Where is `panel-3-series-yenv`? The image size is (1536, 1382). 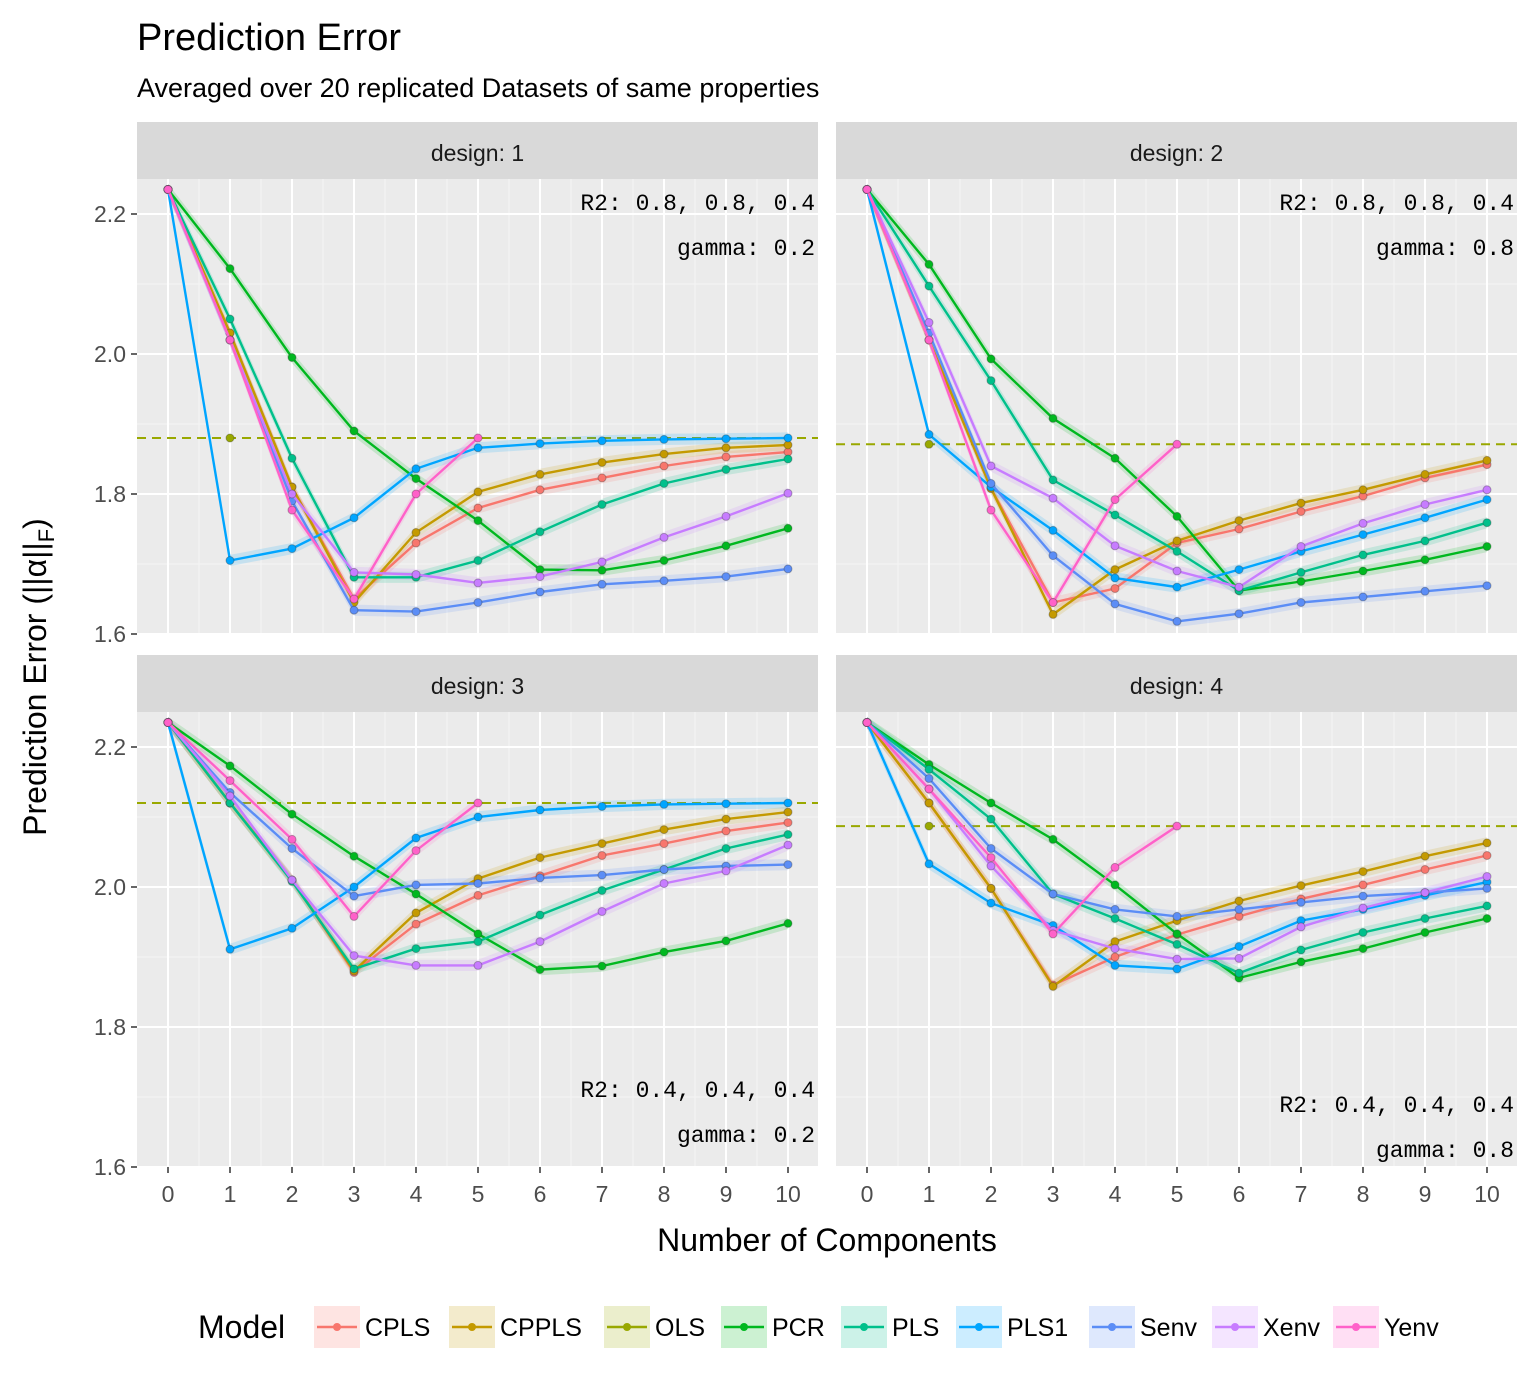
panel-3-series-yenv is located at coordinates (323, 819).